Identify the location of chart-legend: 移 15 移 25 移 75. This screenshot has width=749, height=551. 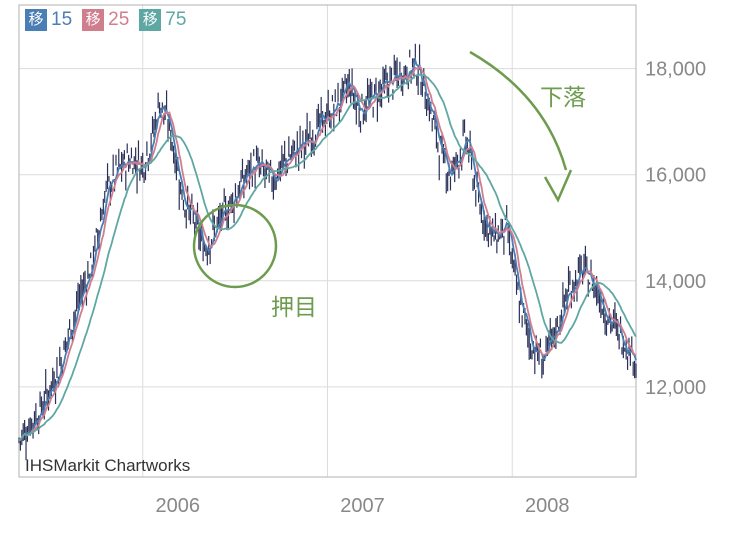
(105, 20).